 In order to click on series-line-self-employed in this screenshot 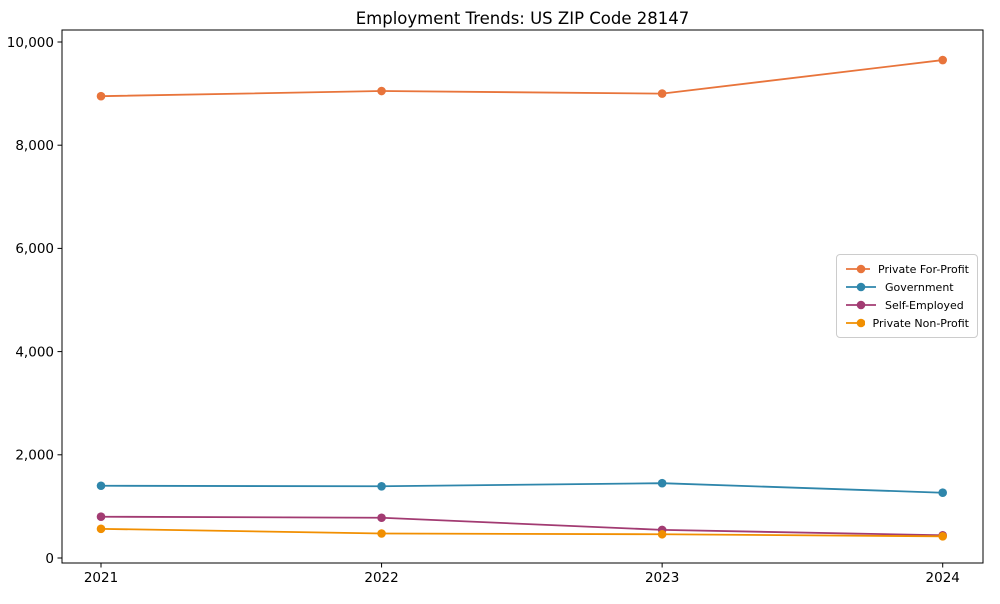, I will do `click(521, 526)`.